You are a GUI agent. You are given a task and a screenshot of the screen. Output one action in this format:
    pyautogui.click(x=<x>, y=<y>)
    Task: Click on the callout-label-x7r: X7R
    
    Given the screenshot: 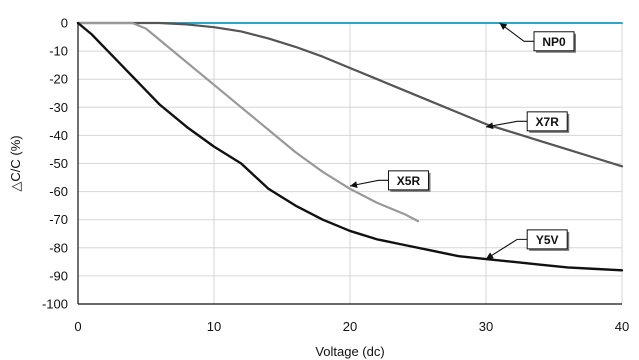 What is the action you would take?
    pyautogui.click(x=548, y=122)
    